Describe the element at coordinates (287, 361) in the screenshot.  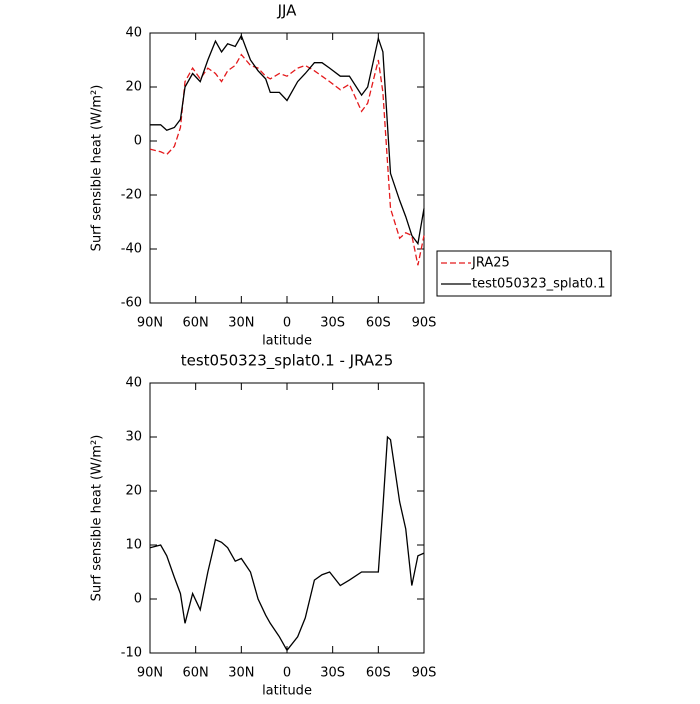
I see `chart-title: test050323_splat0.1 - JRA25` at that location.